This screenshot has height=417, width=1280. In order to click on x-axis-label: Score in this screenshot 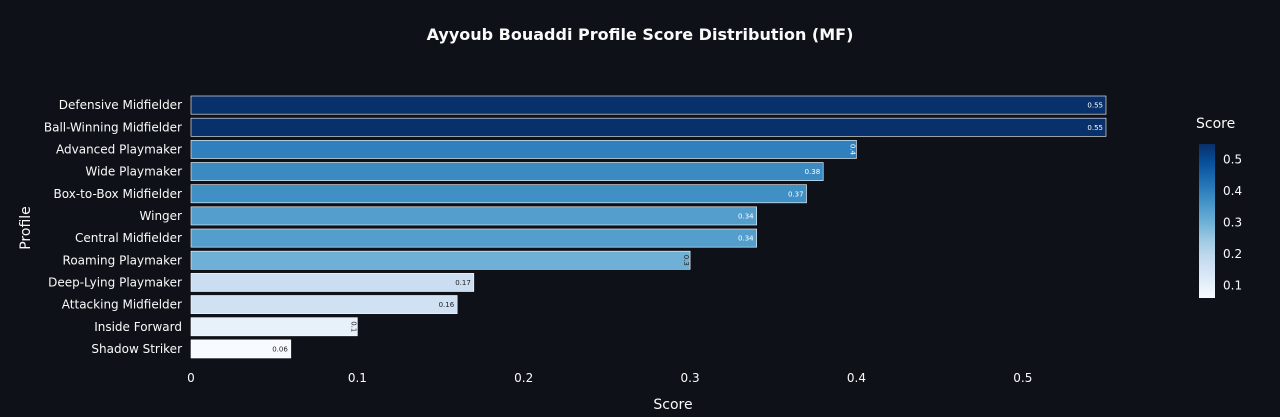, I will do `click(672, 405)`.